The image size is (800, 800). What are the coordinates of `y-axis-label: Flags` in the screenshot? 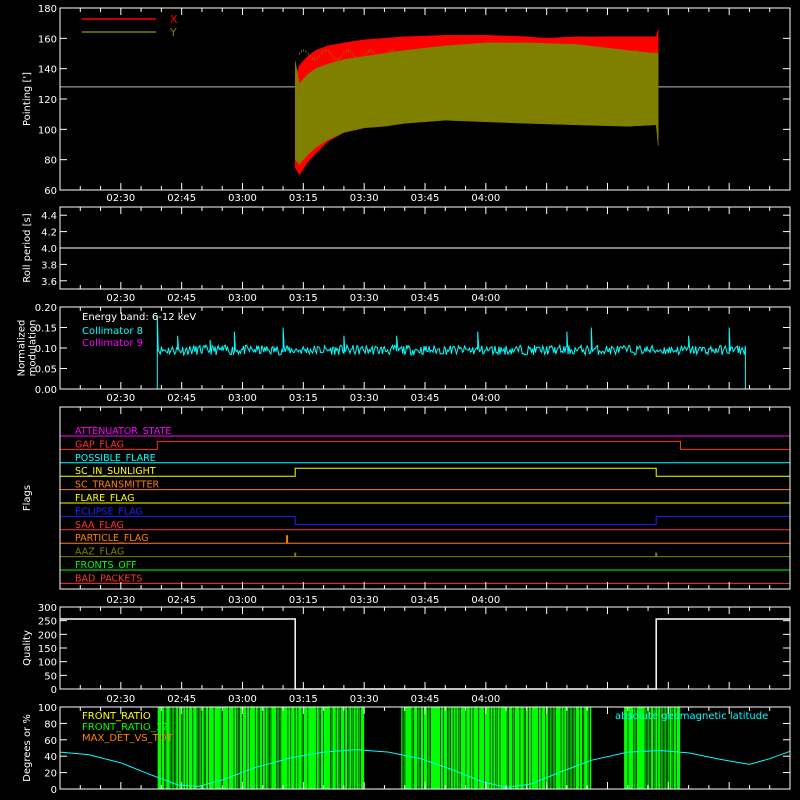 It's located at (27, 498).